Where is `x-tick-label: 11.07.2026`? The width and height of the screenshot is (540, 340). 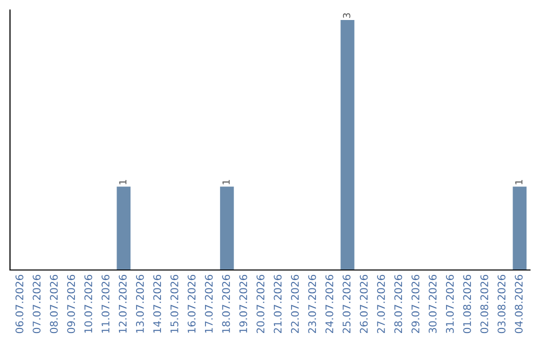
x-tick-label: 11.07.2026 is located at coordinates (106, 303).